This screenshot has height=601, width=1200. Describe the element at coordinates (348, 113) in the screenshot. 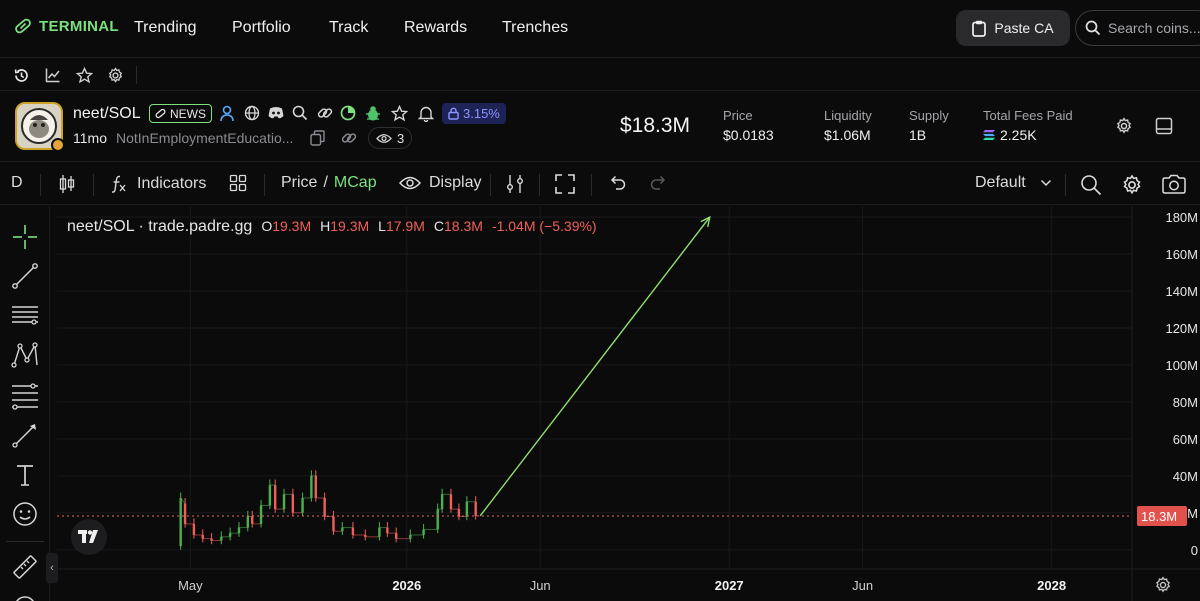

I see `pie-chart-icon` at that location.